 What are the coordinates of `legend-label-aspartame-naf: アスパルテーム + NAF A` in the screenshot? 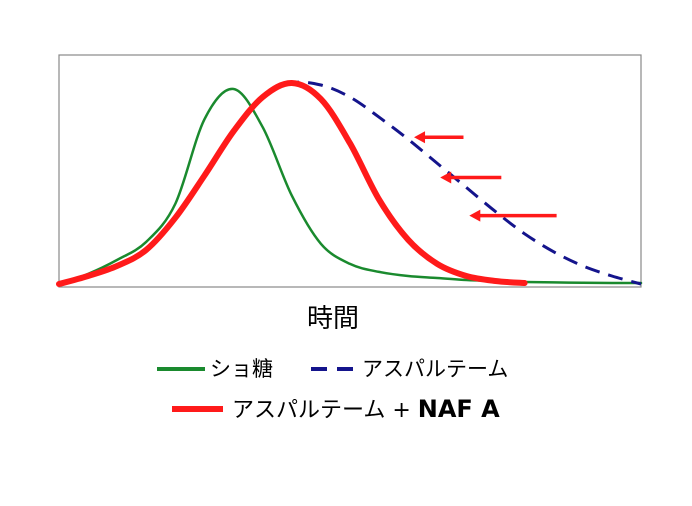 It's located at (366, 409).